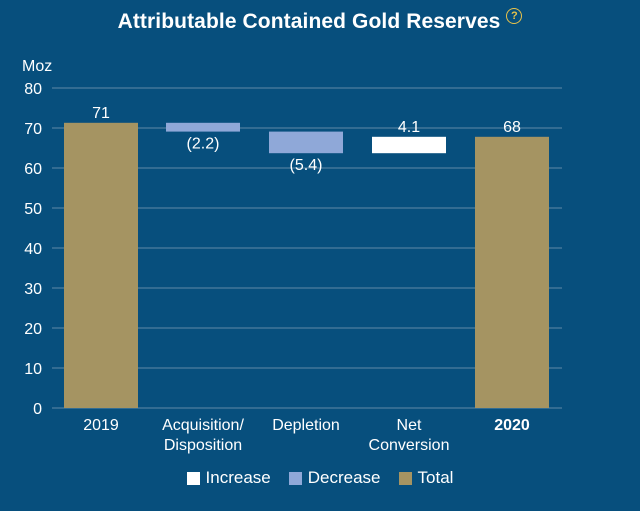  I want to click on y-tick-label: 30, so click(33, 289).